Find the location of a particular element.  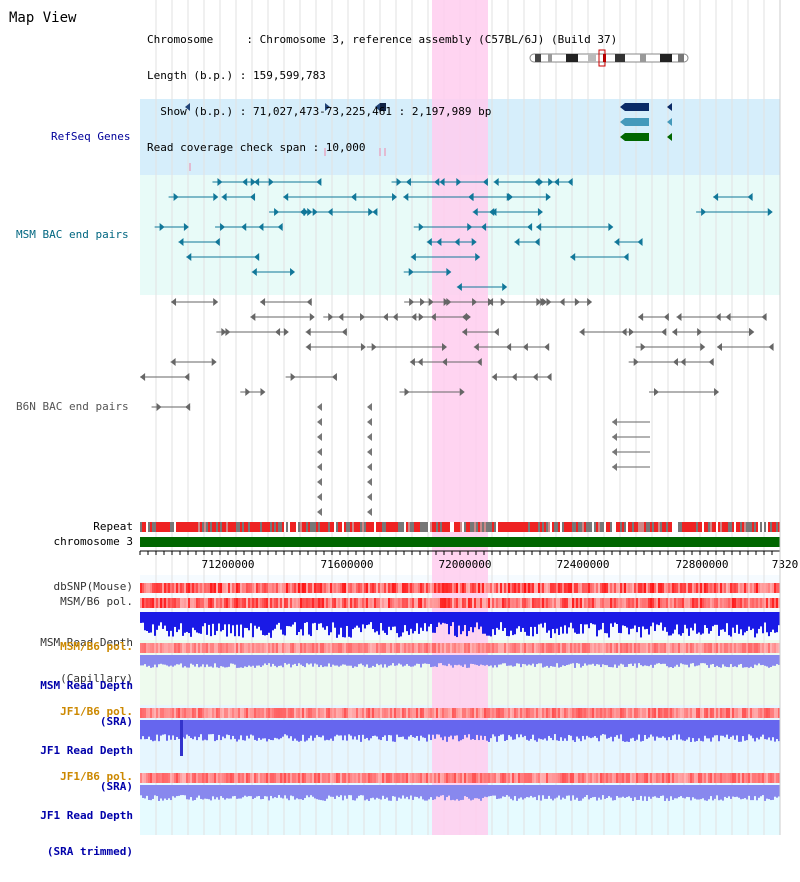

track-label-refseq: RefSeq Genes is located at coordinates (91, 136).